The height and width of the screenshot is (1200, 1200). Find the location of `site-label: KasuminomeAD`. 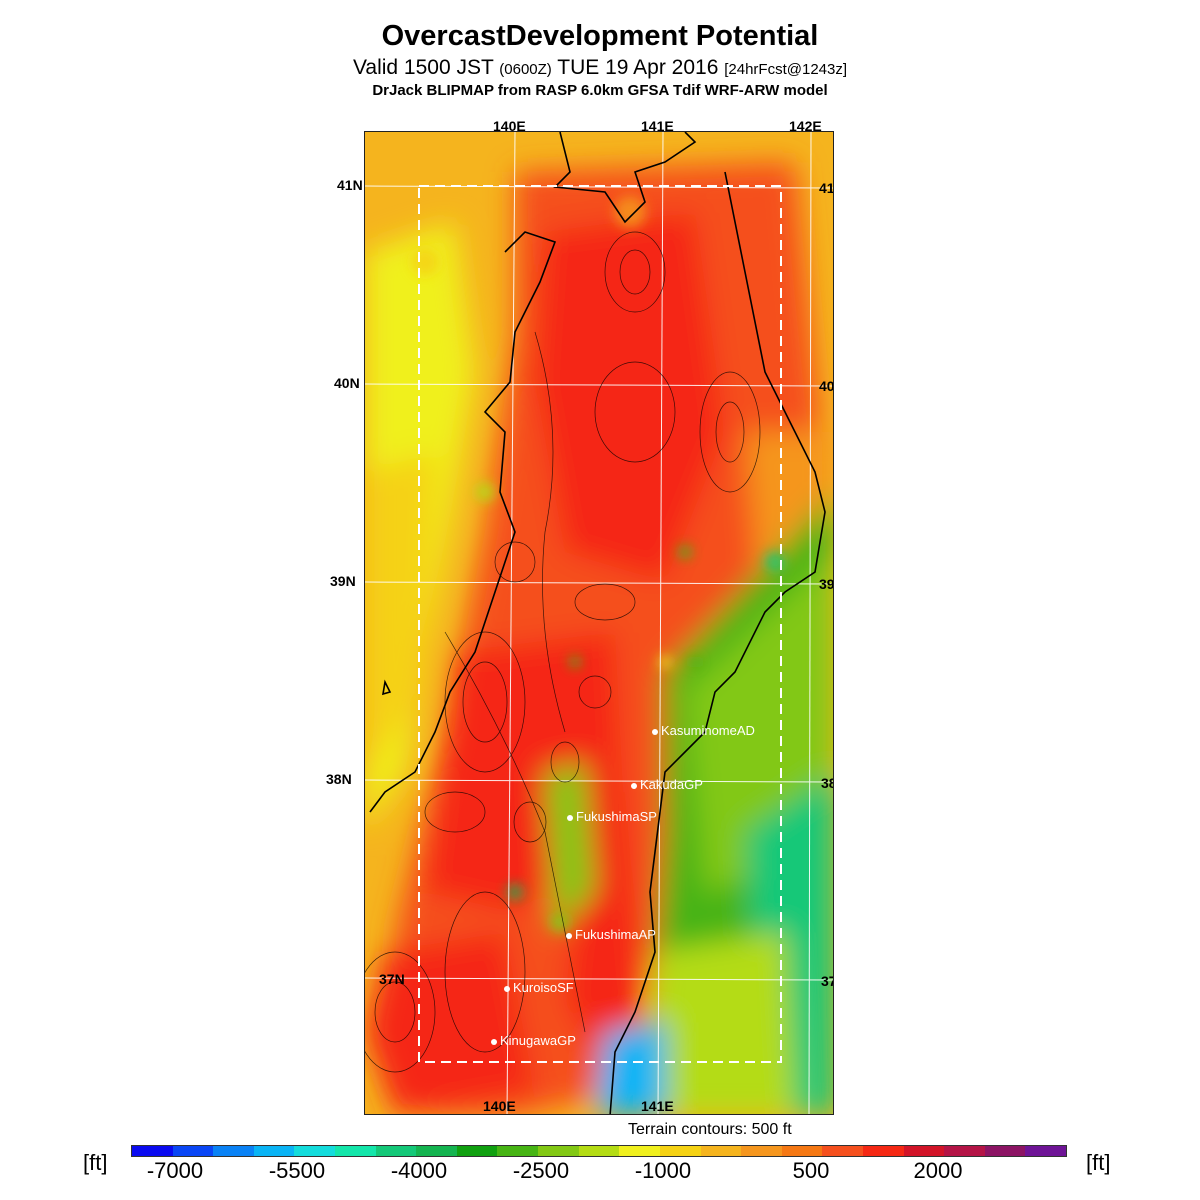

site-label: KasuminomeAD is located at coordinates (708, 730).